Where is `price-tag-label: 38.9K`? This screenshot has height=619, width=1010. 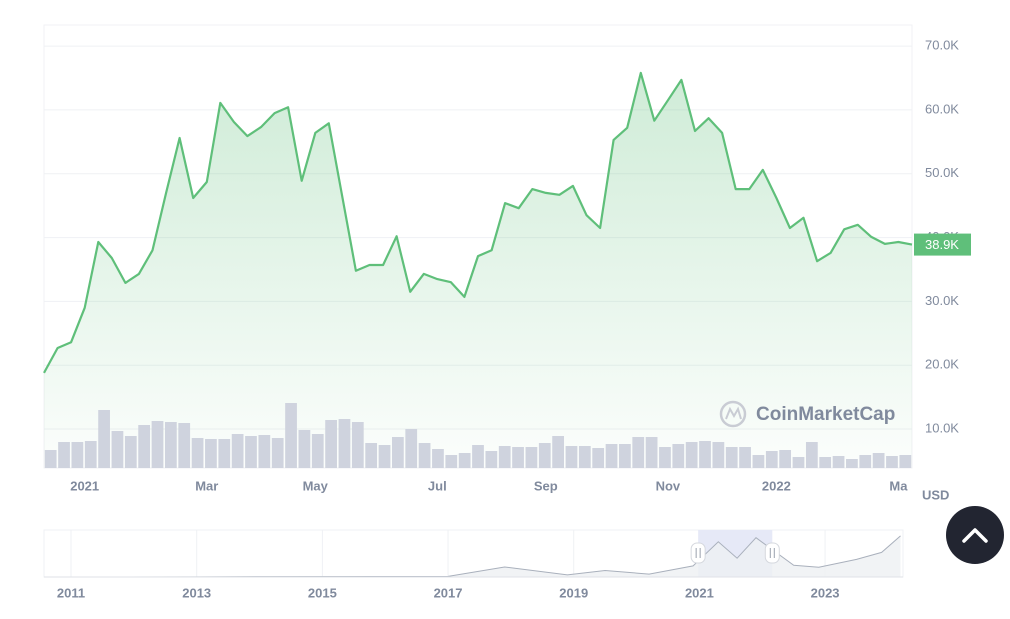
price-tag-label: 38.9K is located at coordinates (942, 244).